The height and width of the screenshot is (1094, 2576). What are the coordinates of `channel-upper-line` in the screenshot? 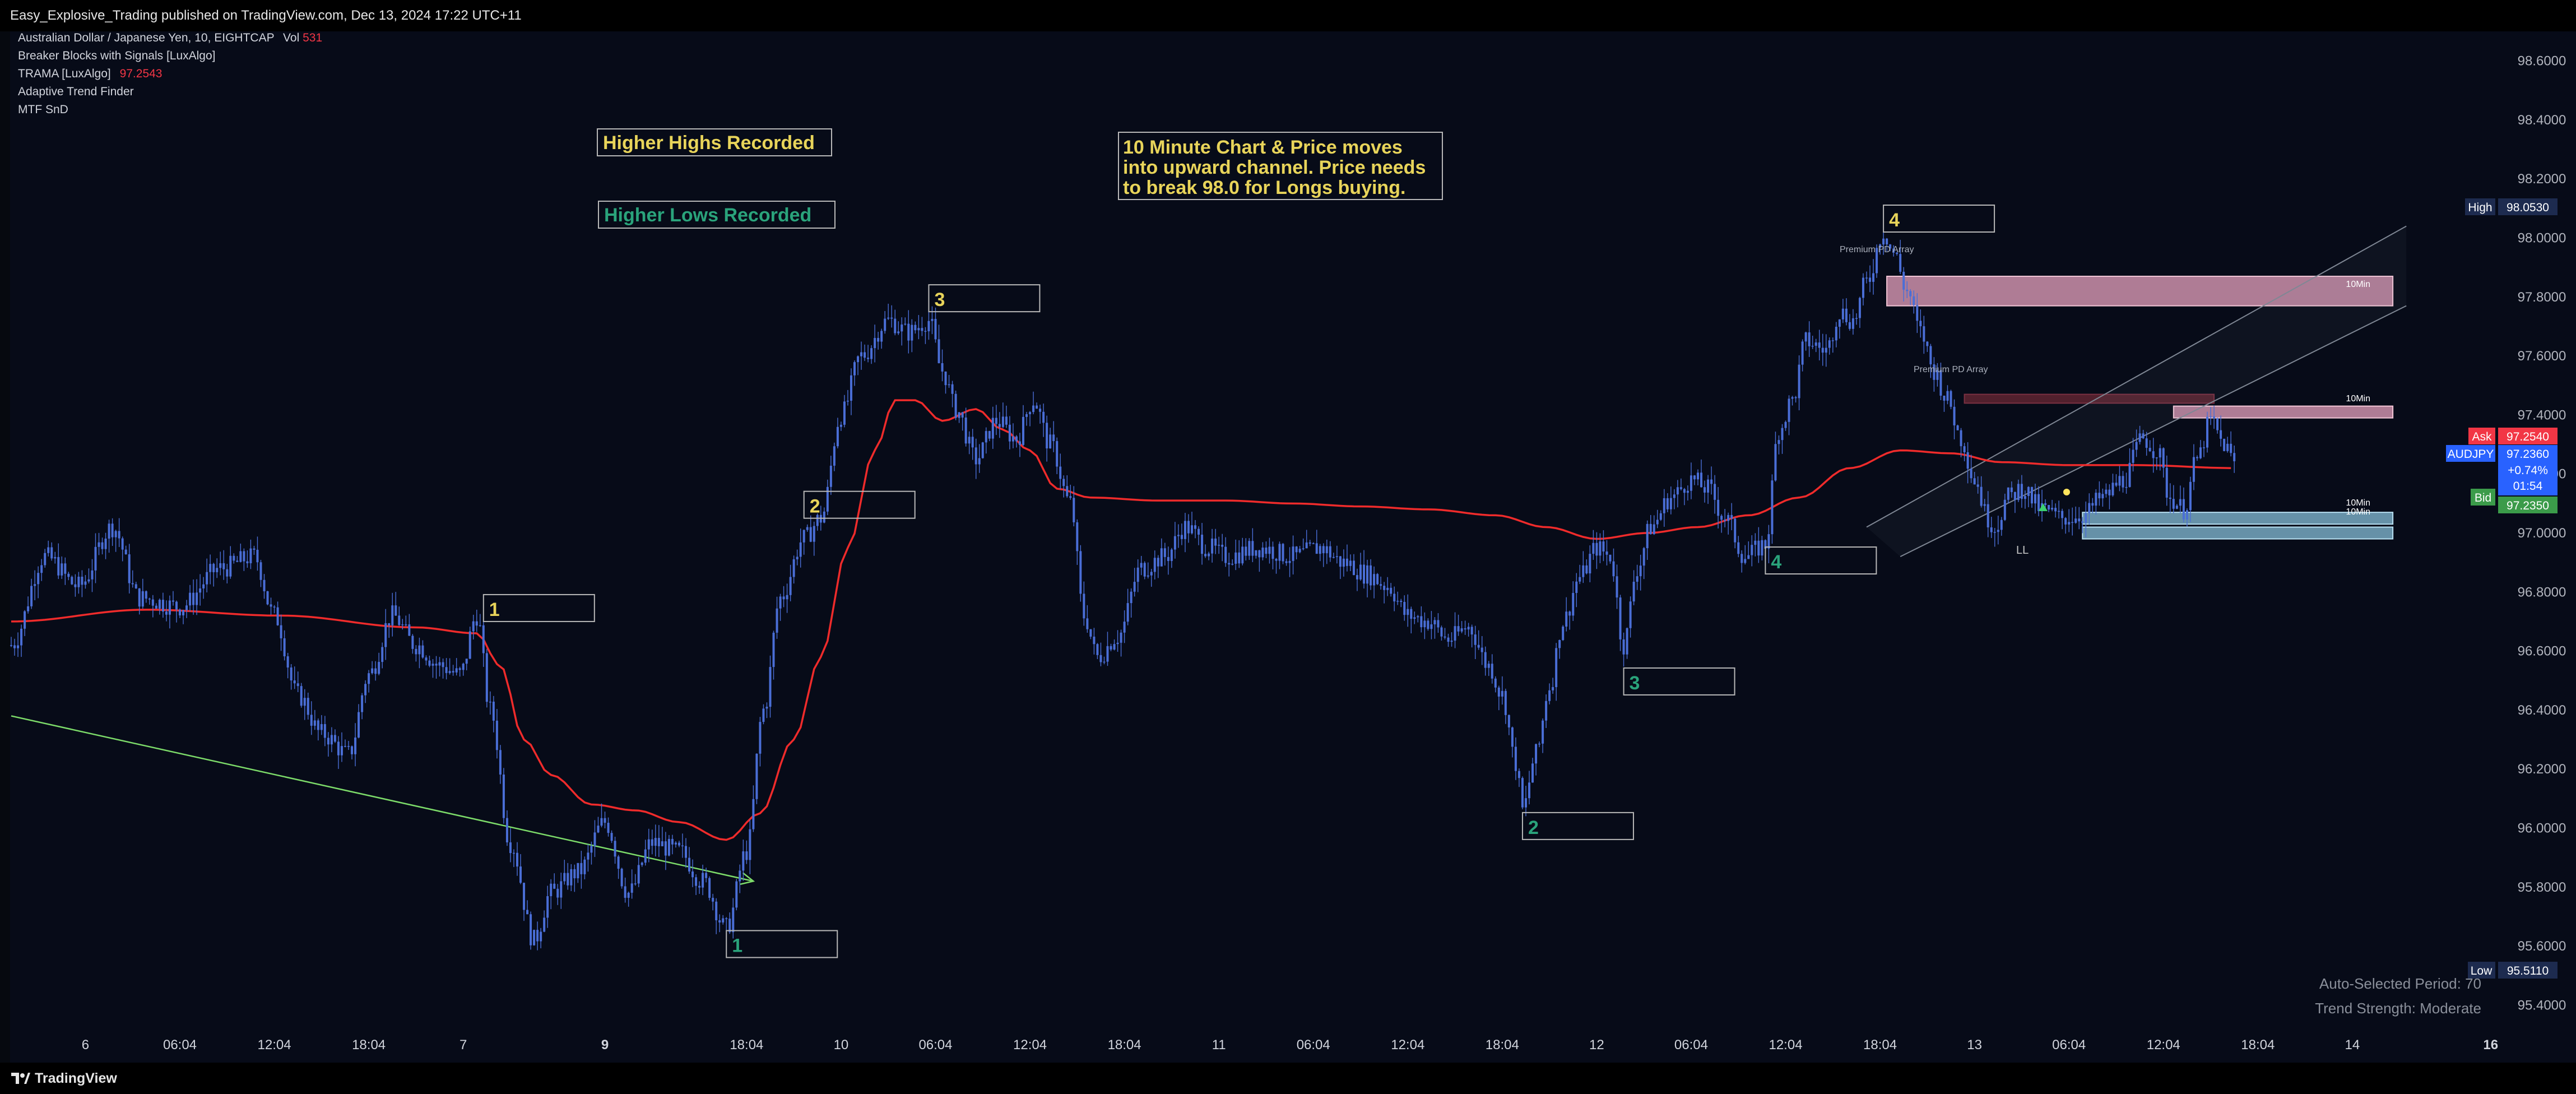 It's located at (2136, 377).